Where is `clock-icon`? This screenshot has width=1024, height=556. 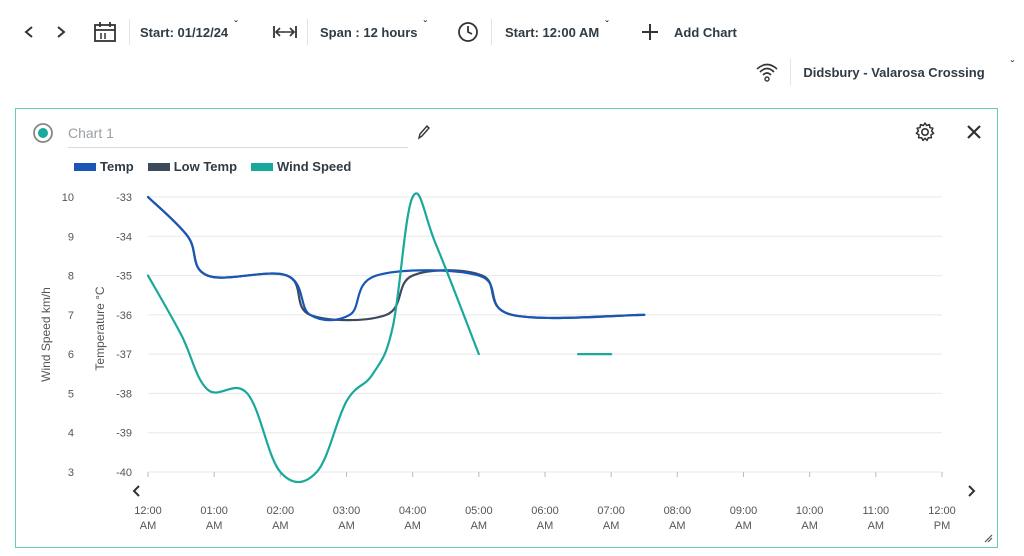
clock-icon is located at coordinates (468, 32).